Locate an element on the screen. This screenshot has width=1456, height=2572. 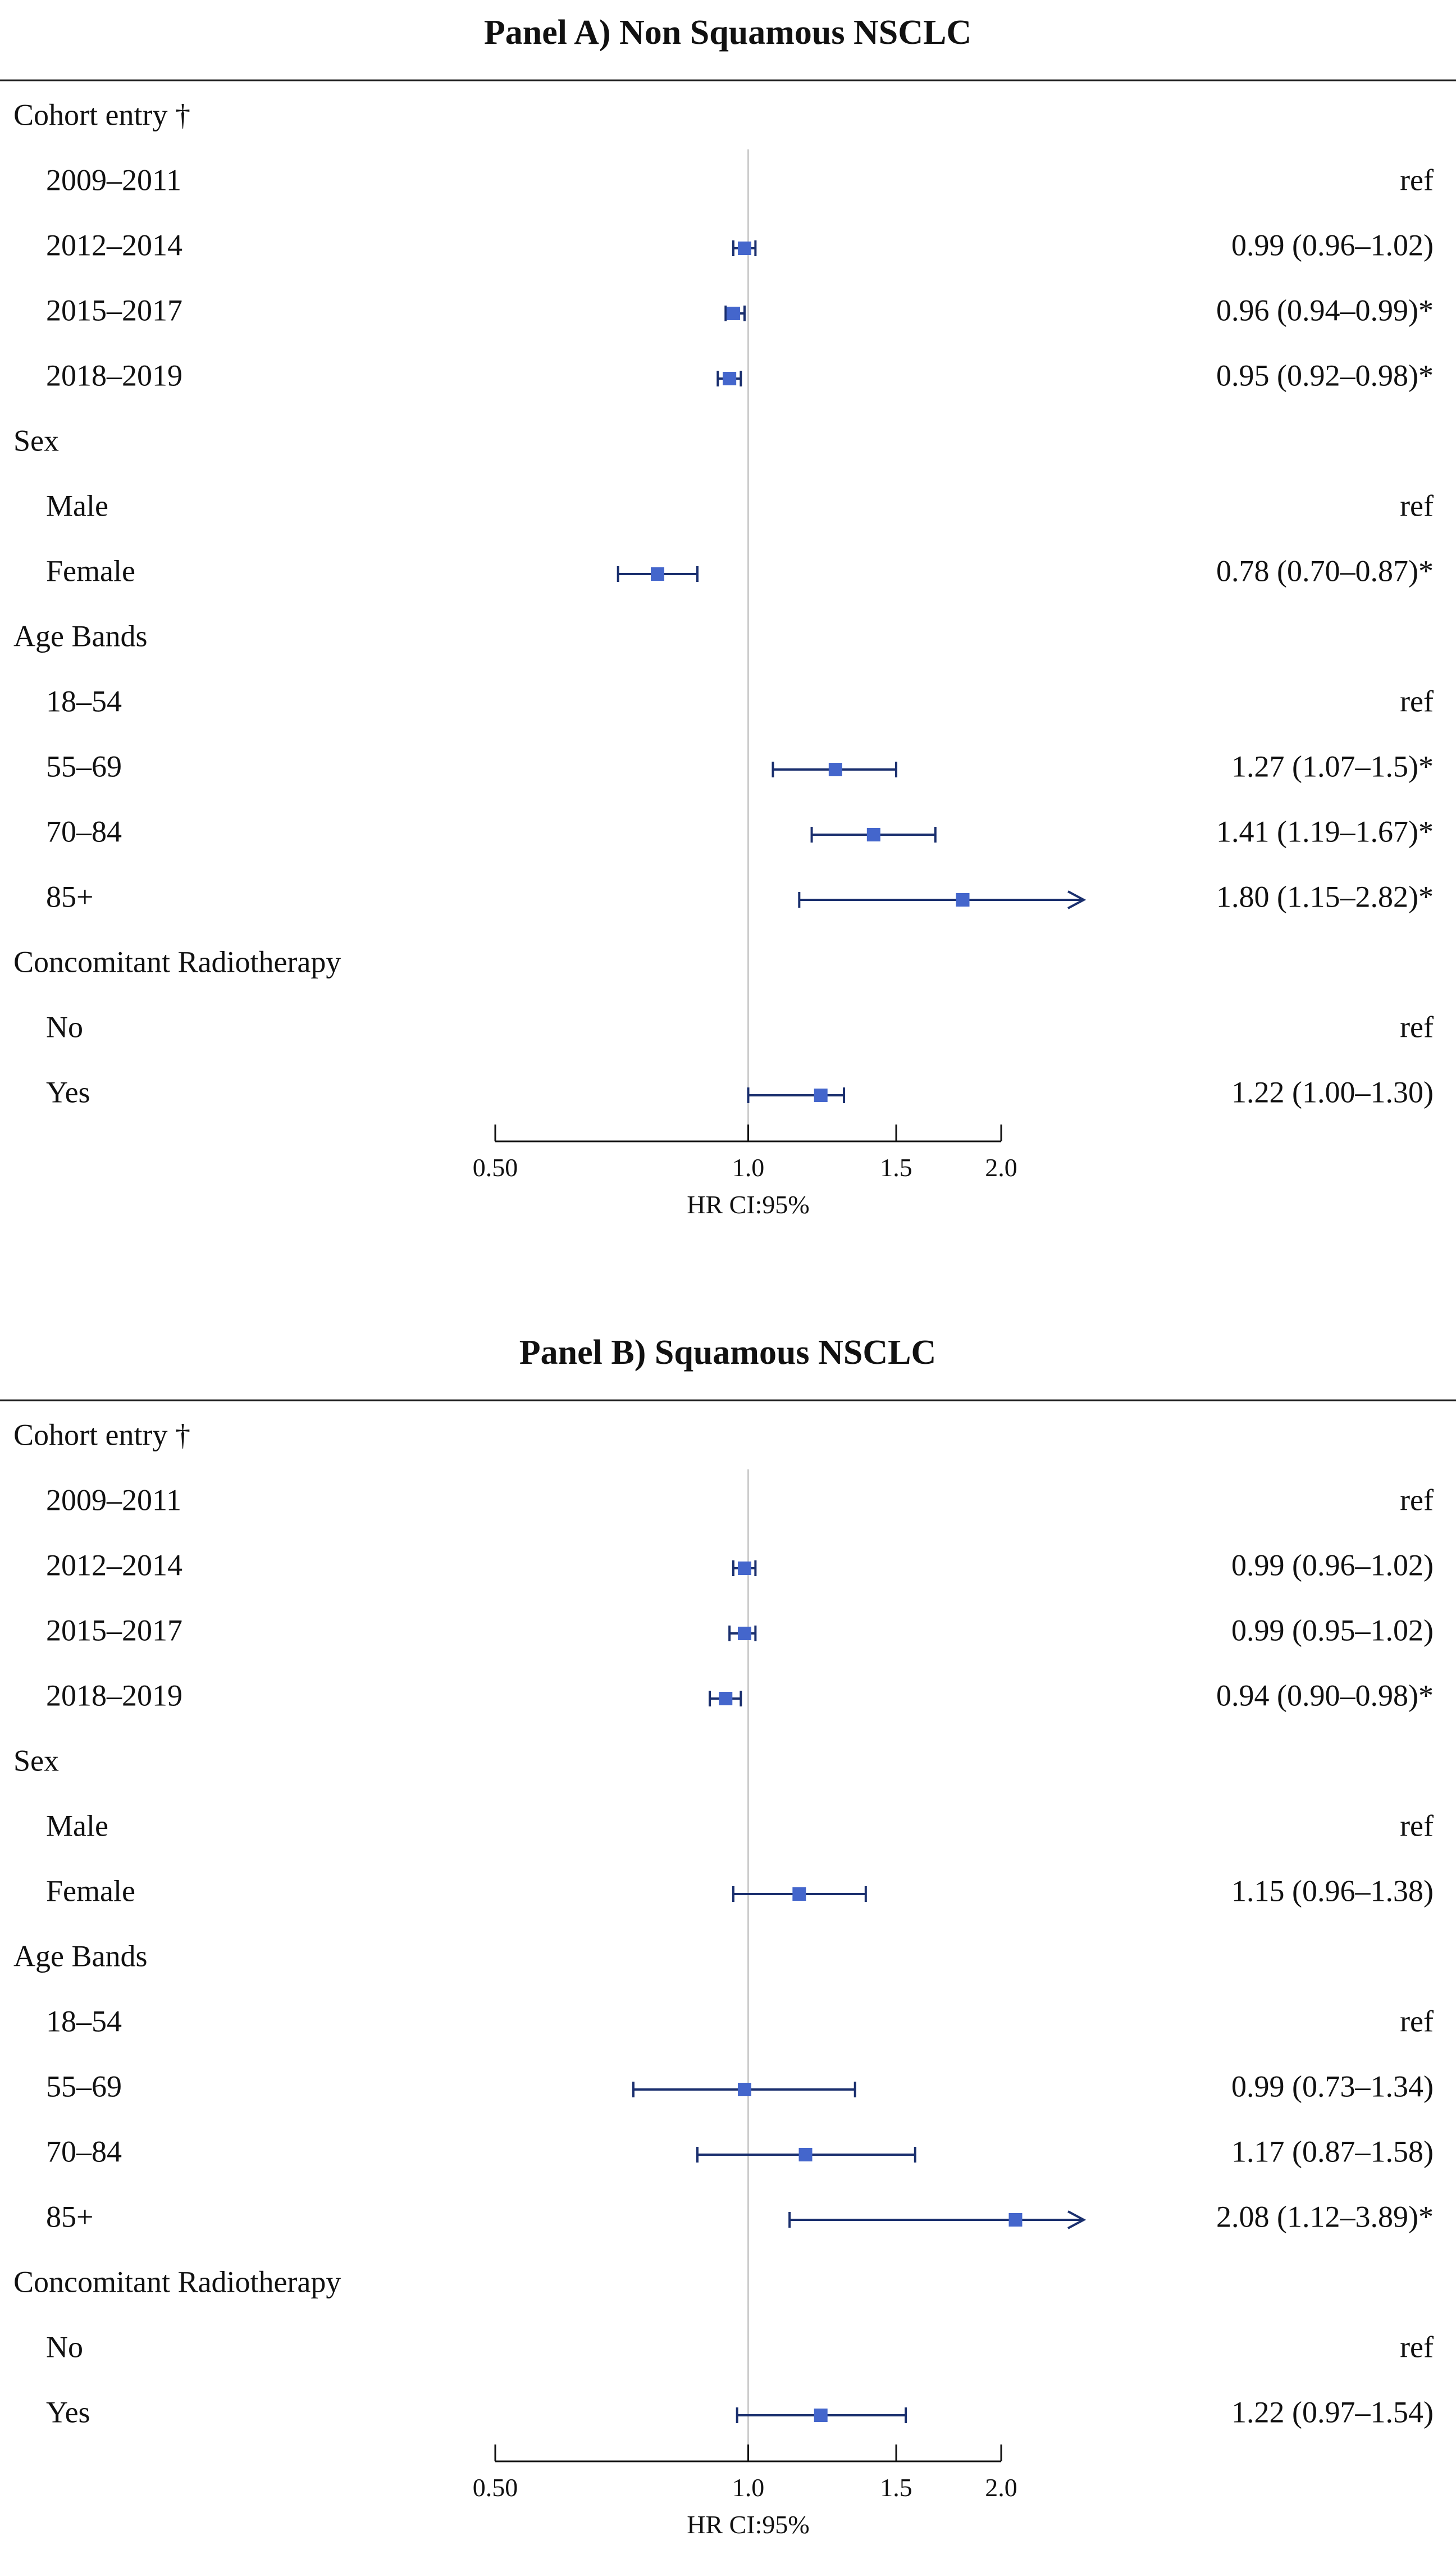
forest-row: 2018–2019 0.95 (0.92–0.98)* is located at coordinates (740, 375).